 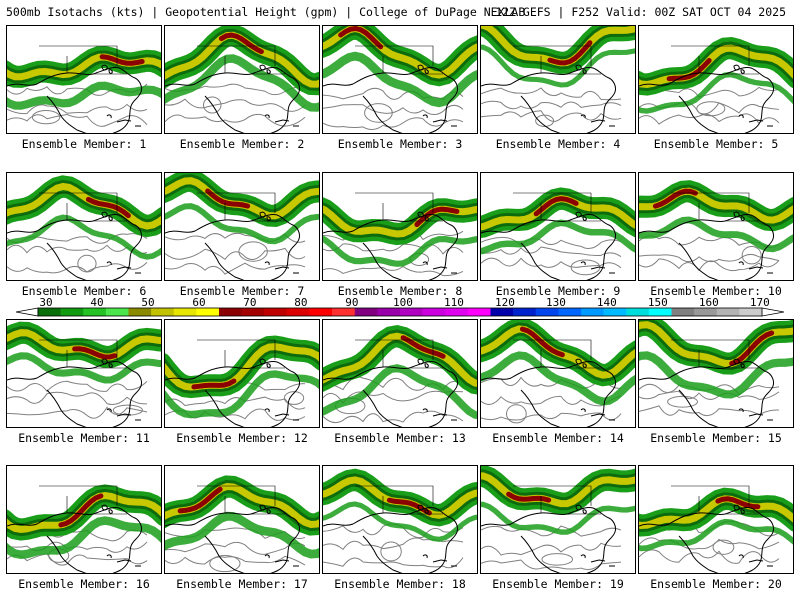 I want to click on colorbar-tick-label: 30, so click(x=45, y=302).